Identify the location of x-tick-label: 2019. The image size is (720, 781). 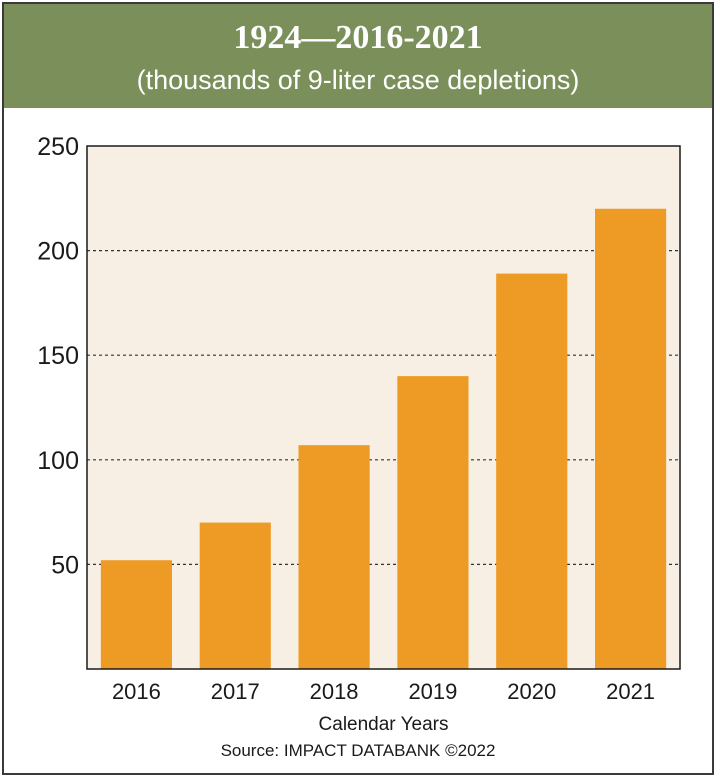
(432, 691).